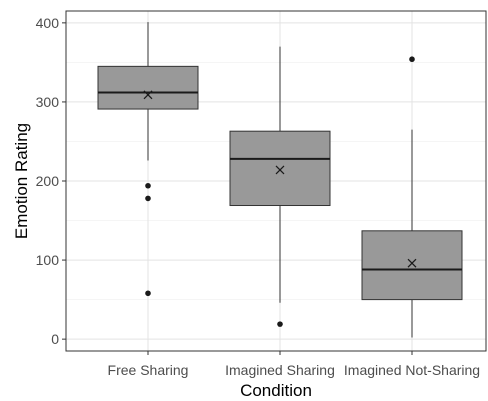  Describe the element at coordinates (280, 370) in the screenshot. I see `x-tick-label: Imagined Sharing` at that location.